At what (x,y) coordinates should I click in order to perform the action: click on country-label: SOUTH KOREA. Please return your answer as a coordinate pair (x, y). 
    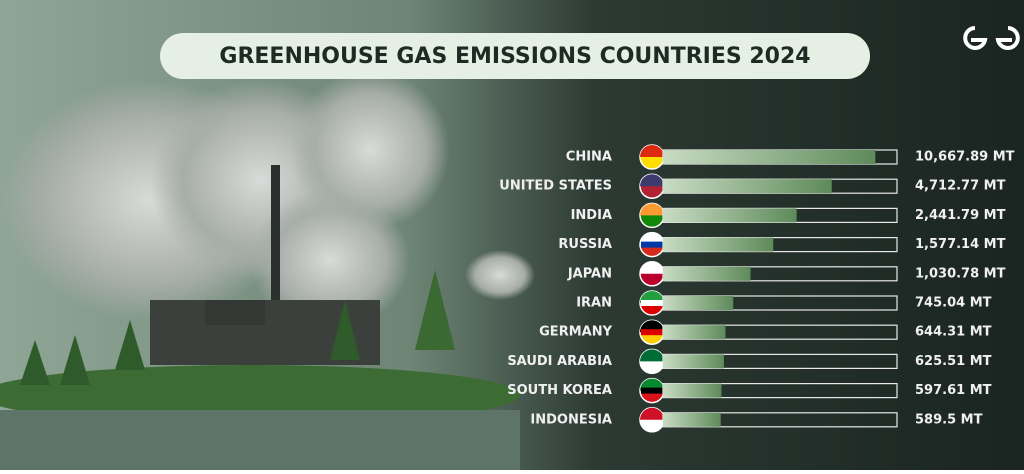
    Looking at the image, I should click on (559, 390).